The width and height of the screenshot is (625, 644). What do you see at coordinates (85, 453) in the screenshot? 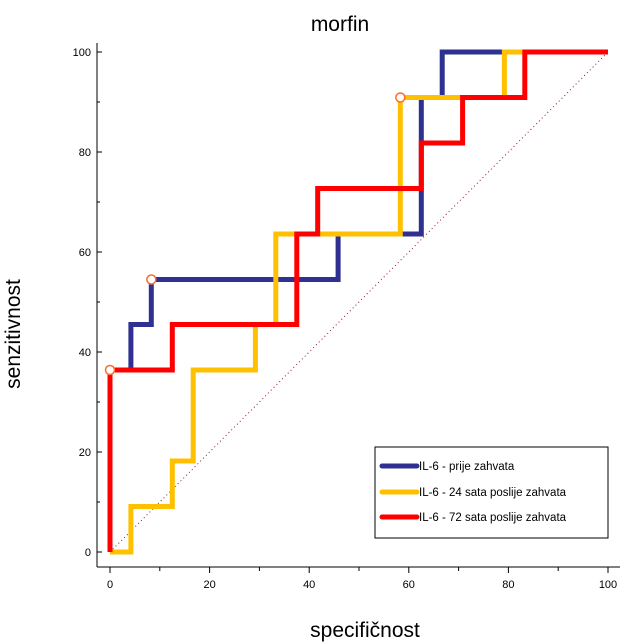
I see `y-tick-label: 20` at bounding box center [85, 453].